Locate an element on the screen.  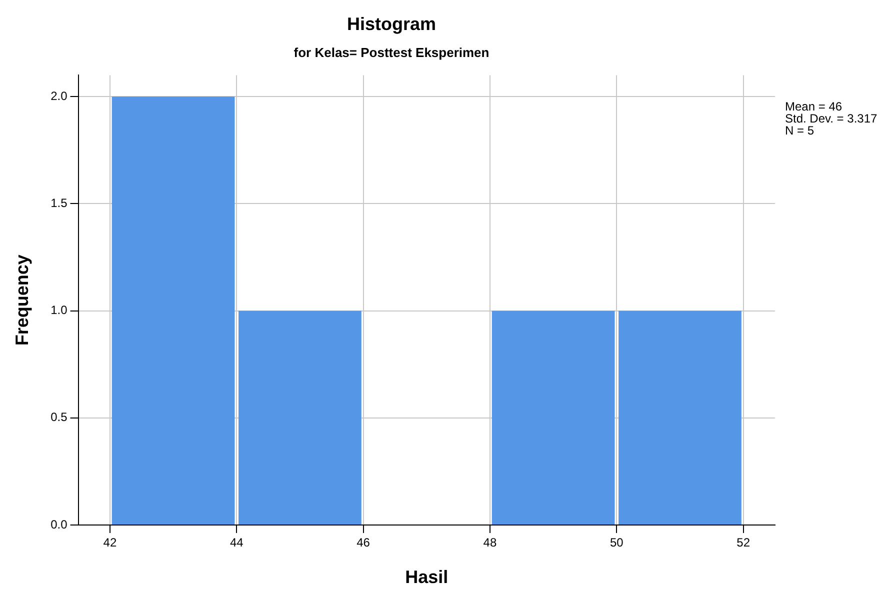
y-axis-title: Frequency is located at coordinates (22, 300).